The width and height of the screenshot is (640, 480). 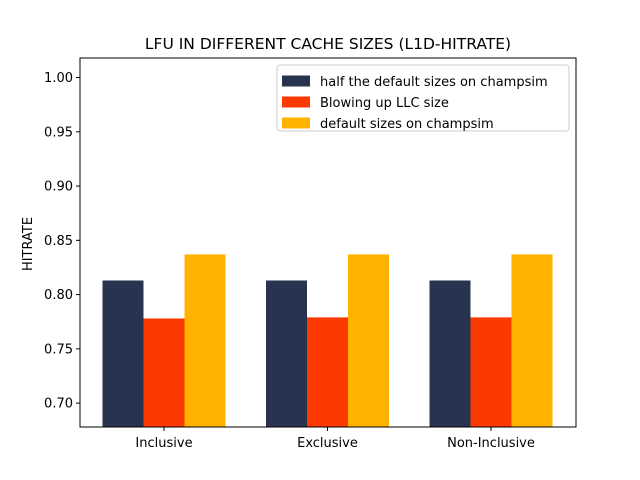 I want to click on bar-2-non-inclusive, so click(x=491, y=372).